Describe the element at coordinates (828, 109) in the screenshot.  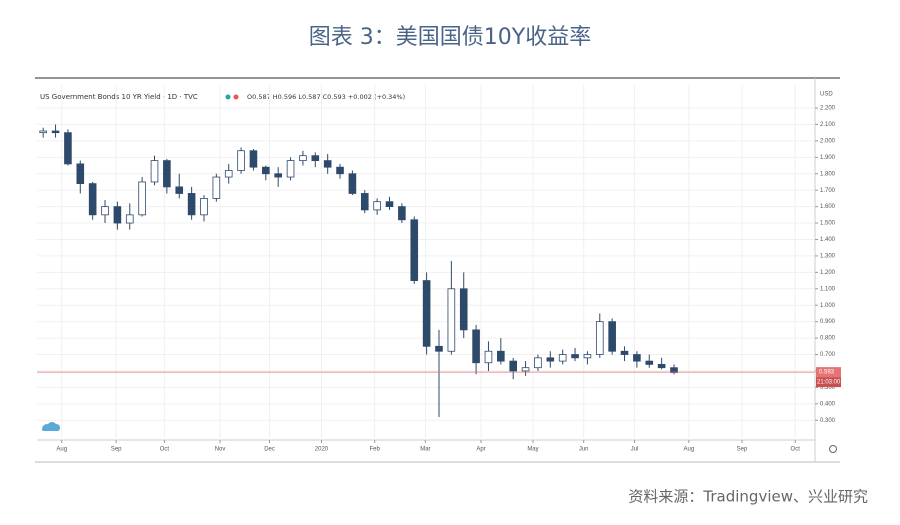
I see `y-tick-label: 2.200` at that location.